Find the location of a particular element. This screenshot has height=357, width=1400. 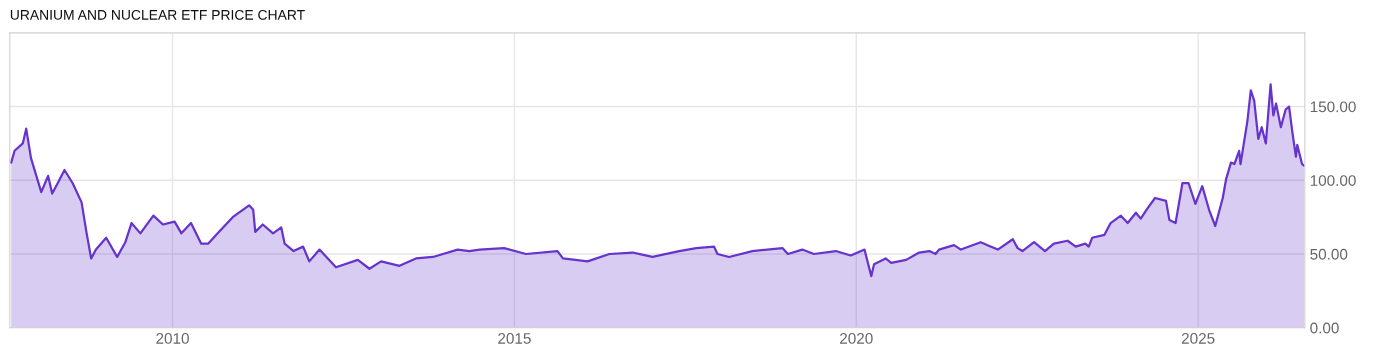

y-tick-label: 100.00 is located at coordinates (1333, 180).